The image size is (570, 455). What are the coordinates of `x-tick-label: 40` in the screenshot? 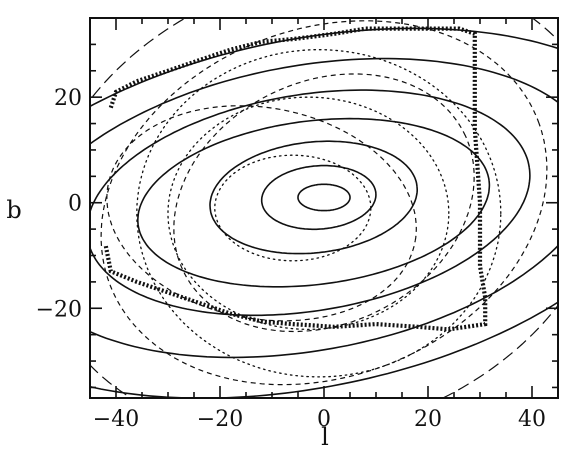 It's located at (532, 419).